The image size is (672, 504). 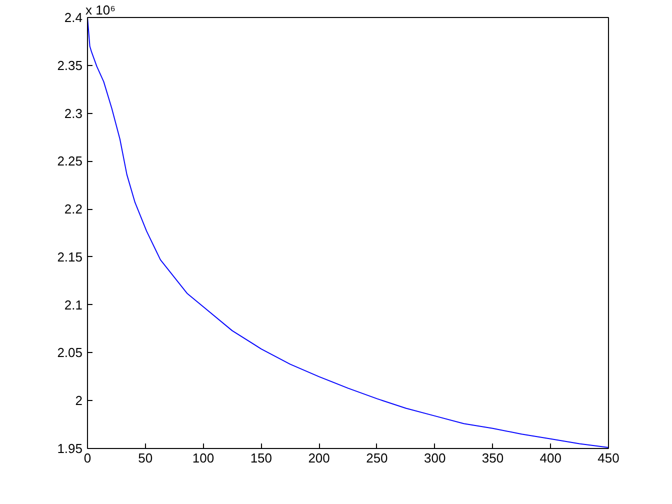 What do you see at coordinates (73, 209) in the screenshot?
I see `y-tick-label: 2.2` at bounding box center [73, 209].